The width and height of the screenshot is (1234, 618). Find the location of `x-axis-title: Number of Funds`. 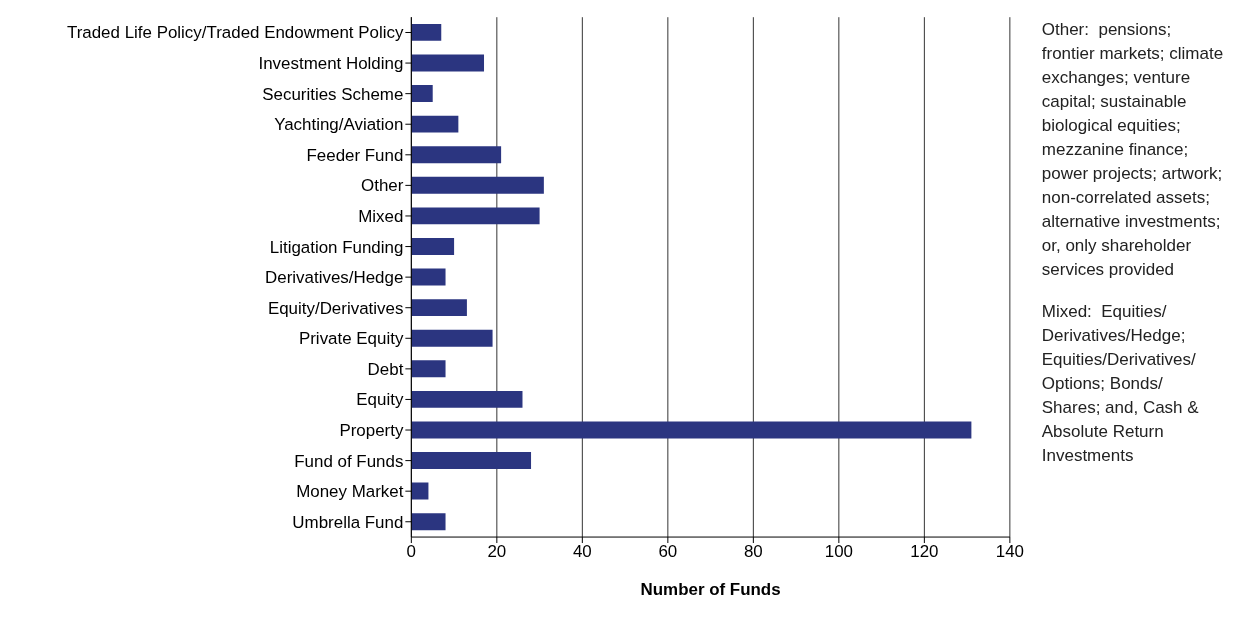

x-axis-title: Number of Funds is located at coordinates (710, 589).